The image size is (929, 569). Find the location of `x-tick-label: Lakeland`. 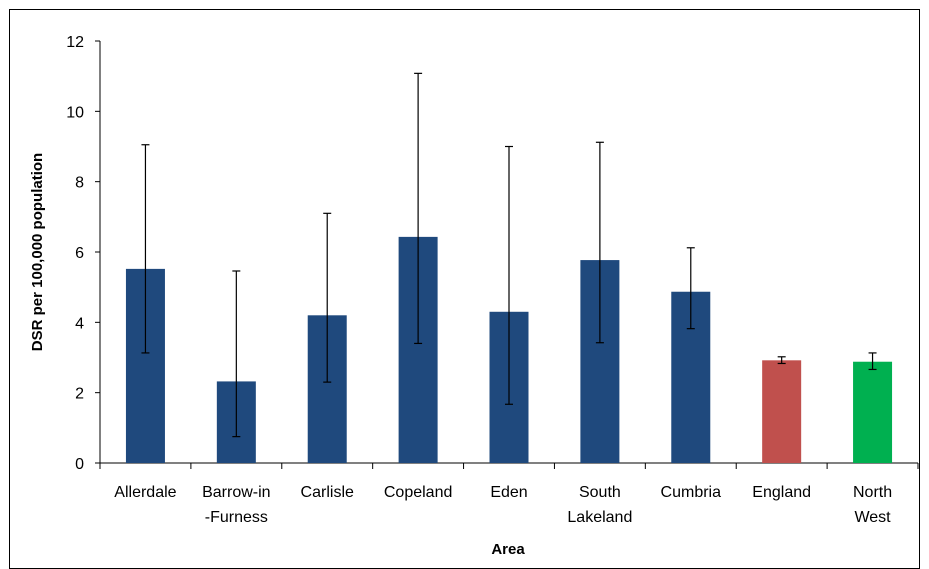

x-tick-label: Lakeland is located at coordinates (599, 517).